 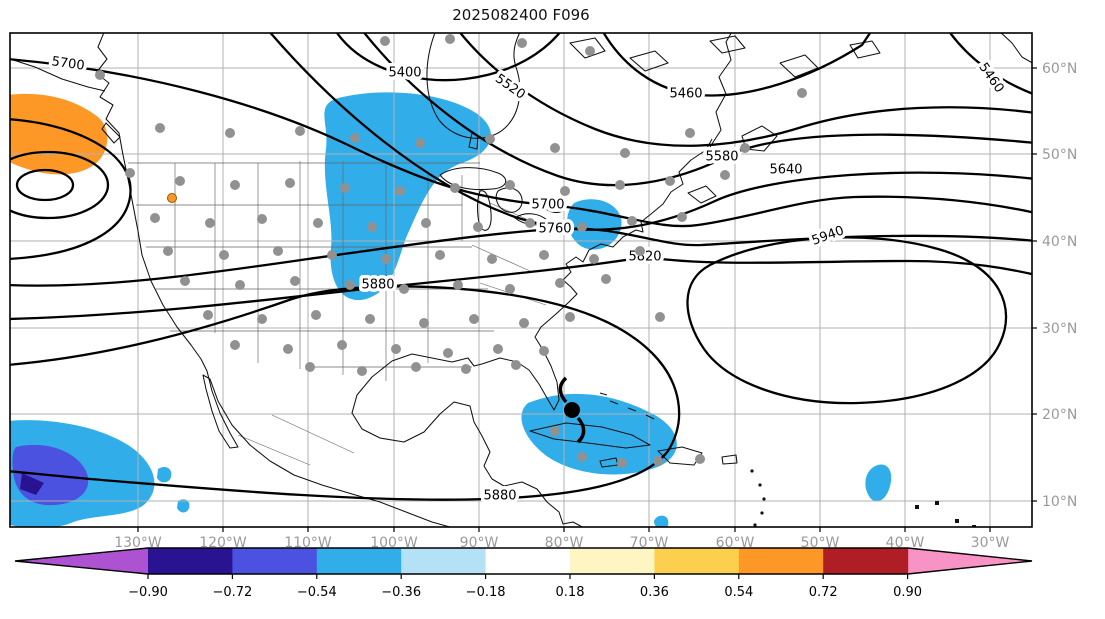 What do you see at coordinates (563, 390) in the screenshot?
I see `hurricane-icon-barb-top` at bounding box center [563, 390].